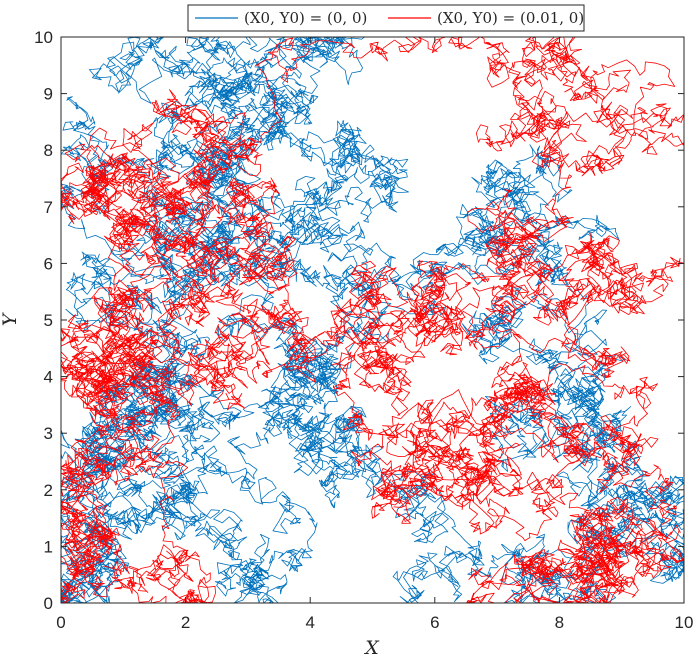  What do you see at coordinates (309, 622) in the screenshot?
I see `x-tick-label: 4` at bounding box center [309, 622].